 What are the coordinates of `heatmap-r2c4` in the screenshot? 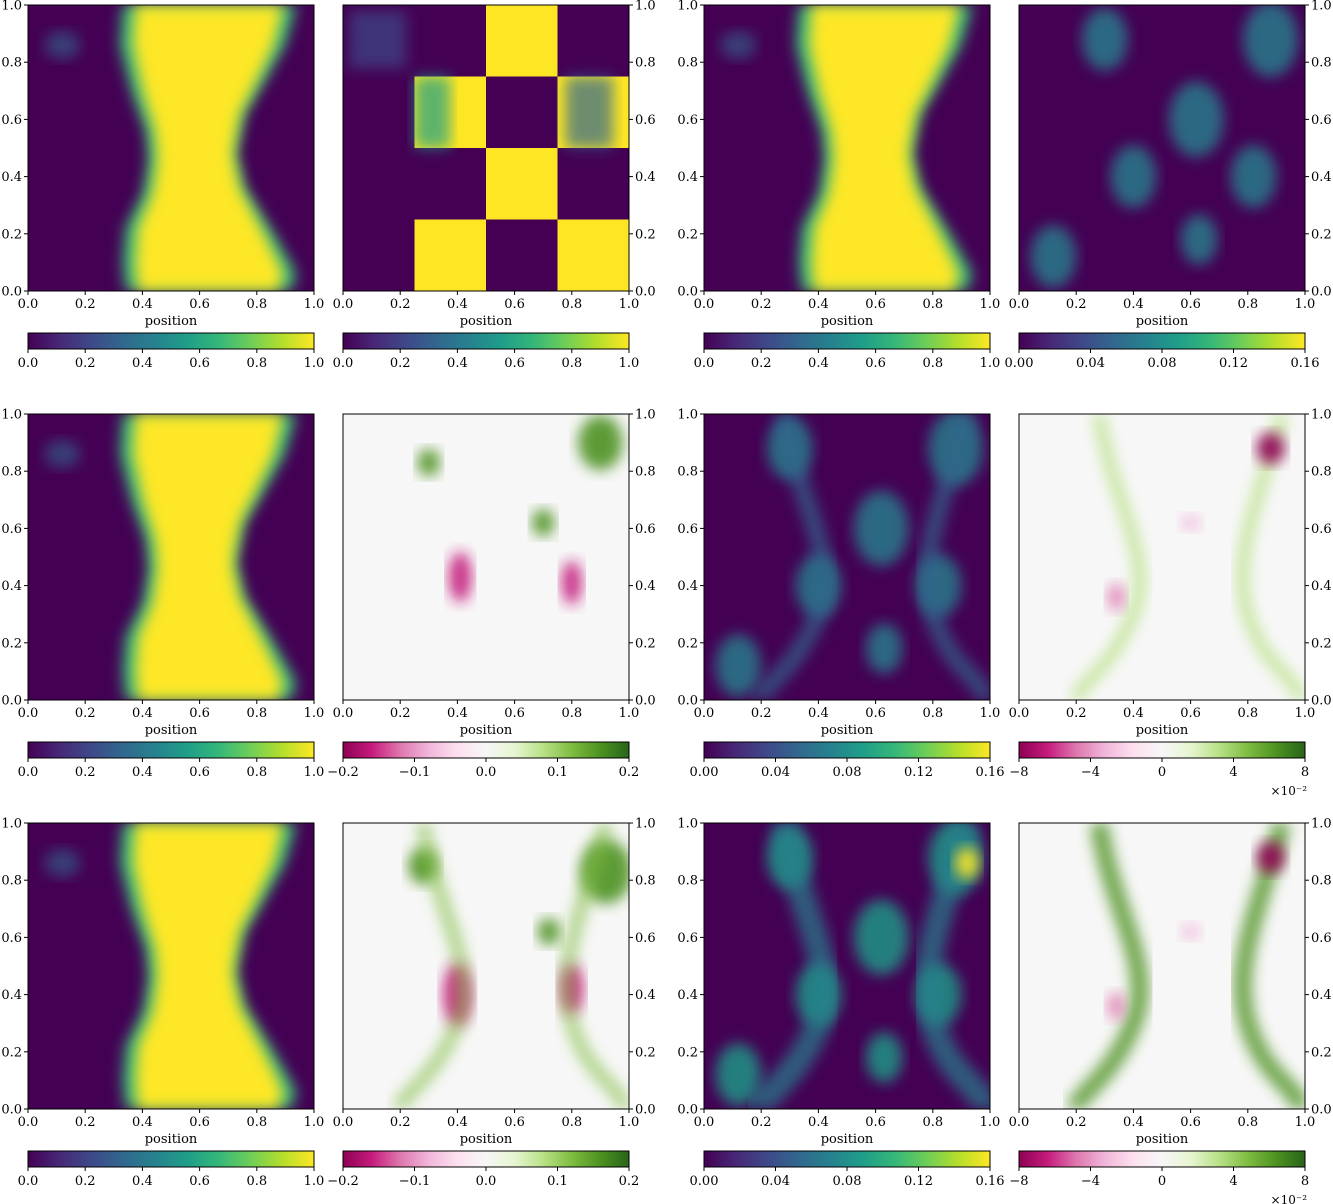 It's located at (1162, 557).